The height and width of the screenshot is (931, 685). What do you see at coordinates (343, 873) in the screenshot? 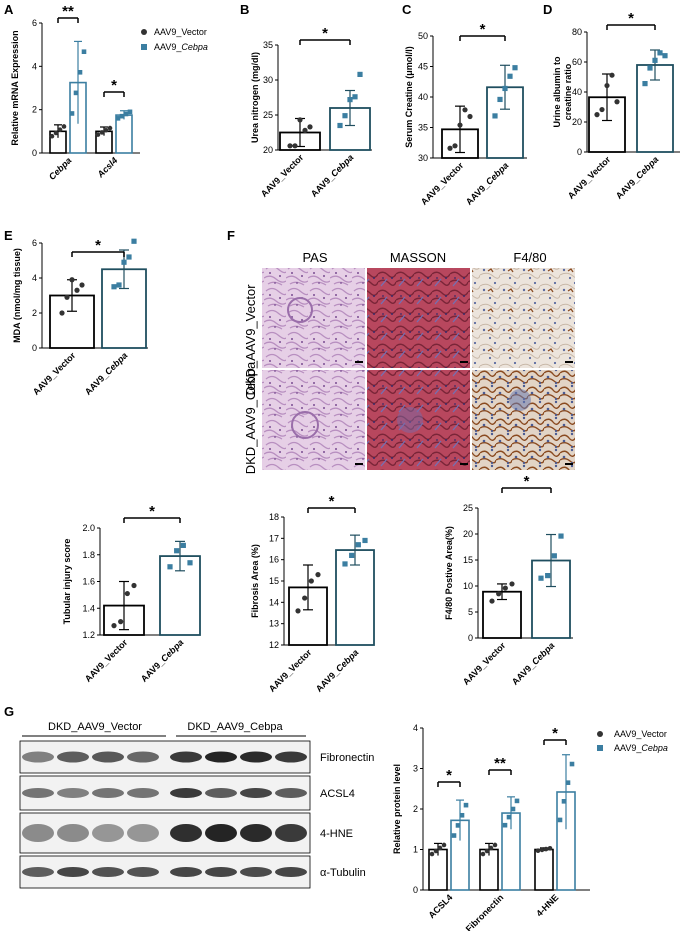
I see `blot-label-tubulin: α-Tubulin` at bounding box center [343, 873].